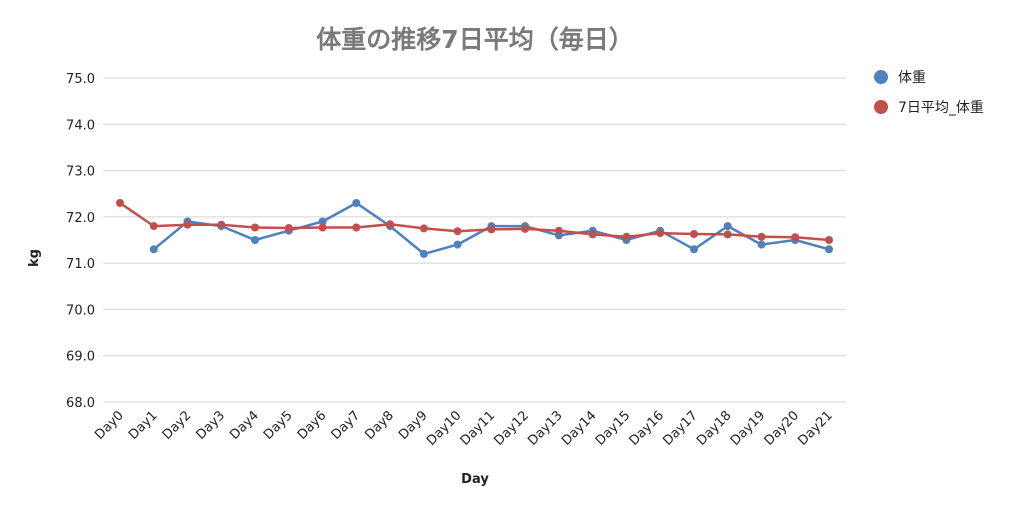  I want to click on x-tick-label: Day5, so click(278, 425).